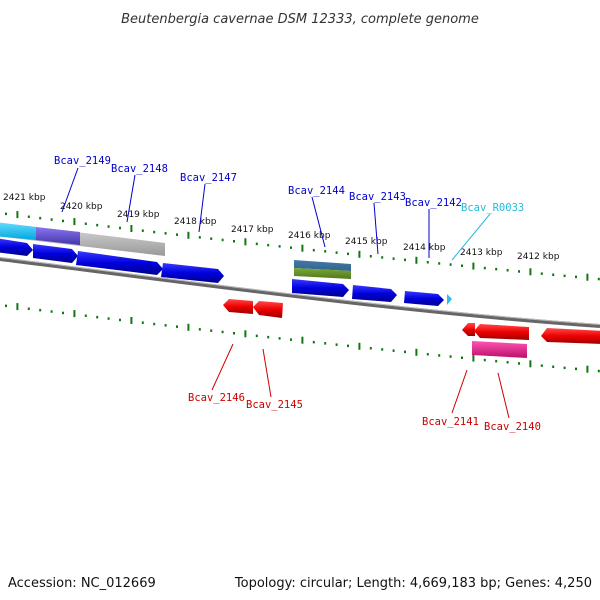 This screenshot has height=600, width=600. Describe the element at coordinates (499, 349) in the screenshot. I see `pink-gene` at that location.